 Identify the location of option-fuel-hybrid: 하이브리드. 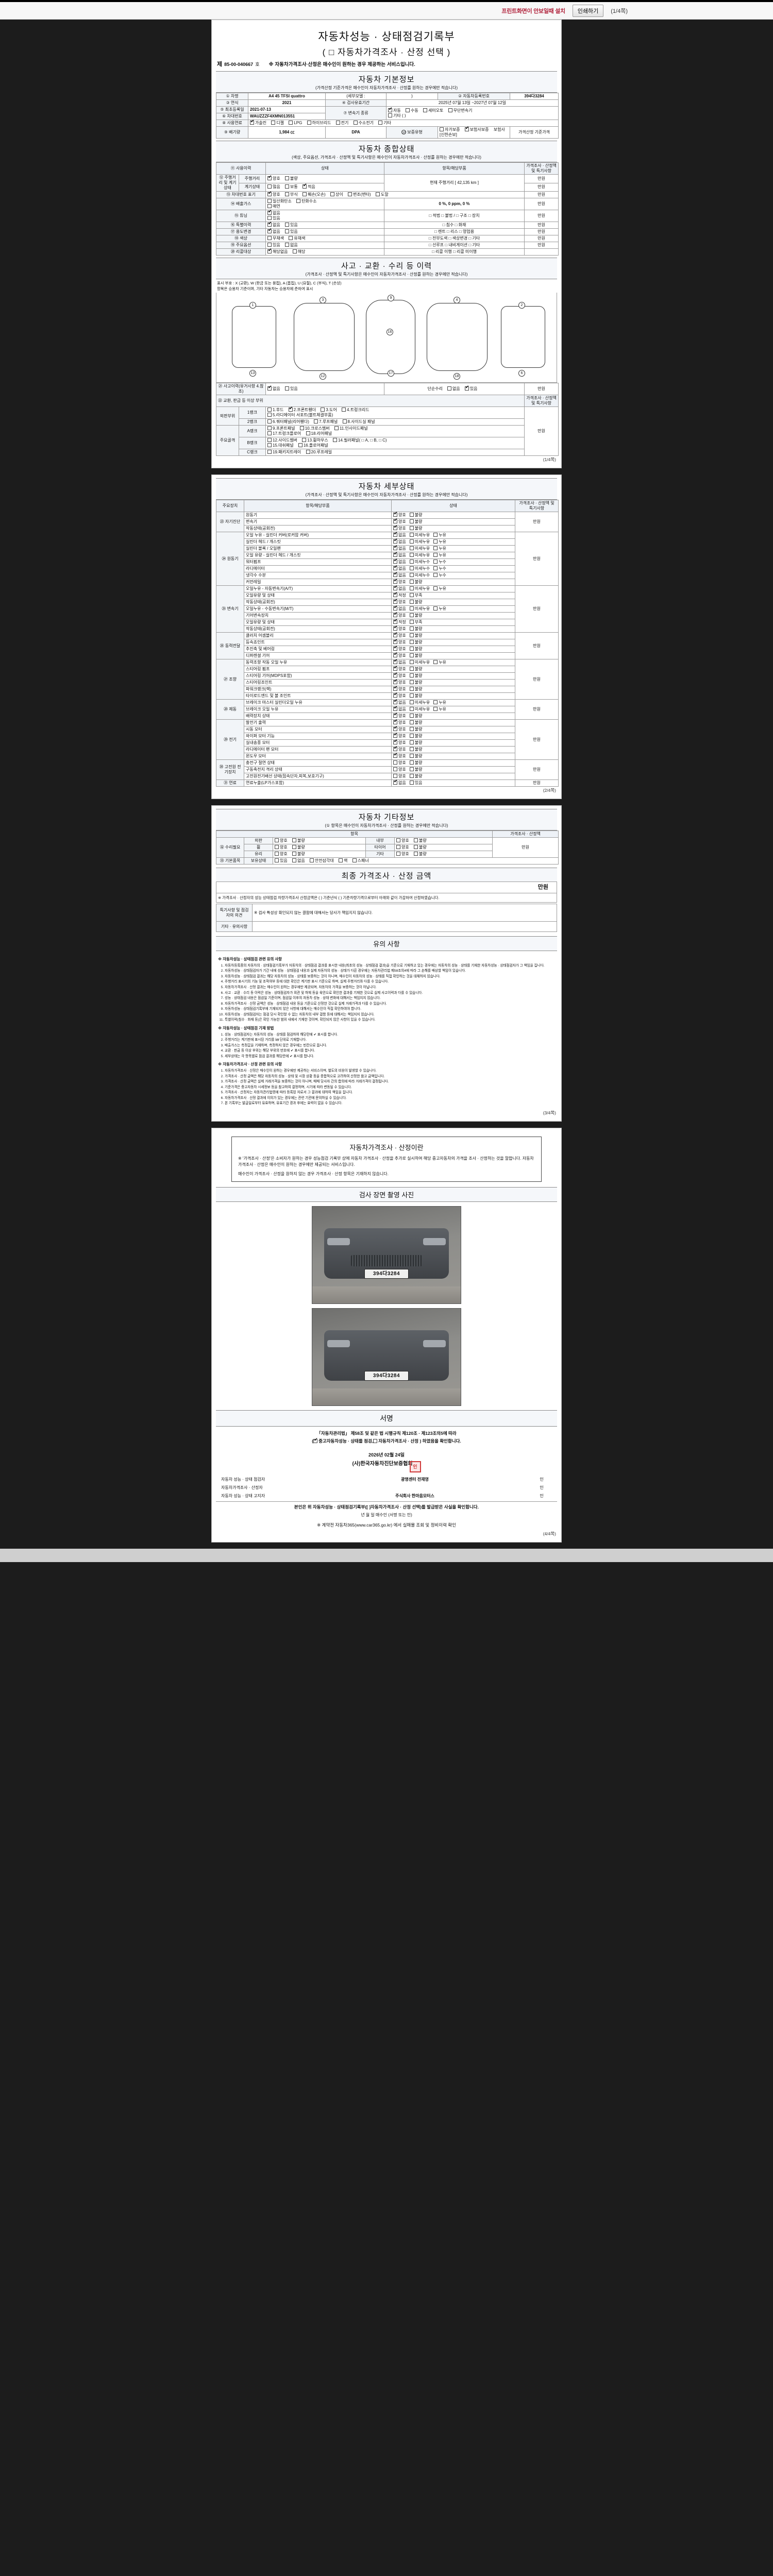
(319, 124).